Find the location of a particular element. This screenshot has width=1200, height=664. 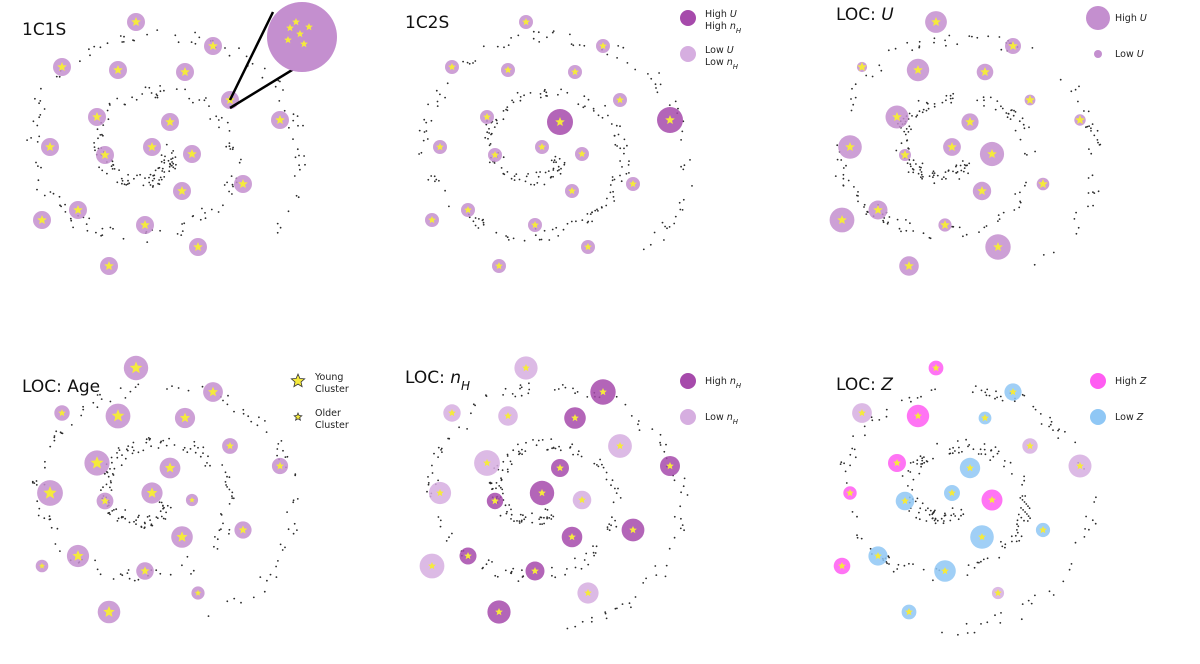

legend-swatch is located at coordinates (688, 381).